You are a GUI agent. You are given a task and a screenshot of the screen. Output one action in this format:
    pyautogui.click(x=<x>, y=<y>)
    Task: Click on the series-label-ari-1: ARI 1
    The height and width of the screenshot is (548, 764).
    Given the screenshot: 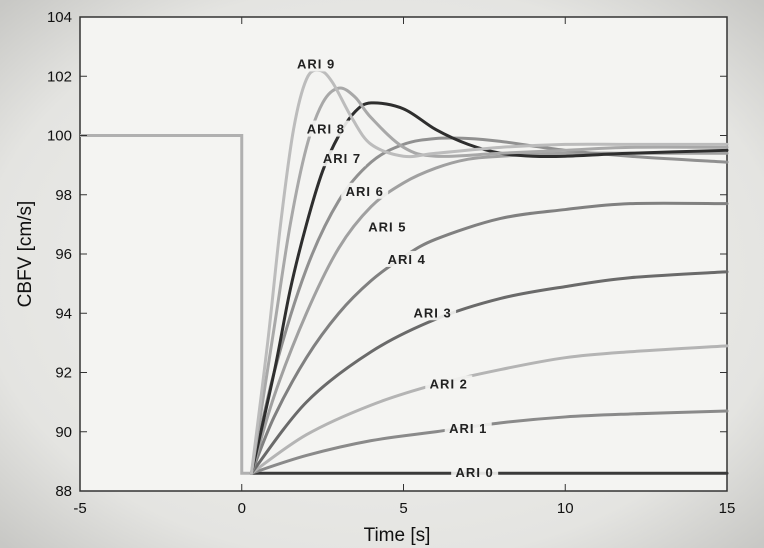 What is the action you would take?
    pyautogui.click(x=468, y=428)
    